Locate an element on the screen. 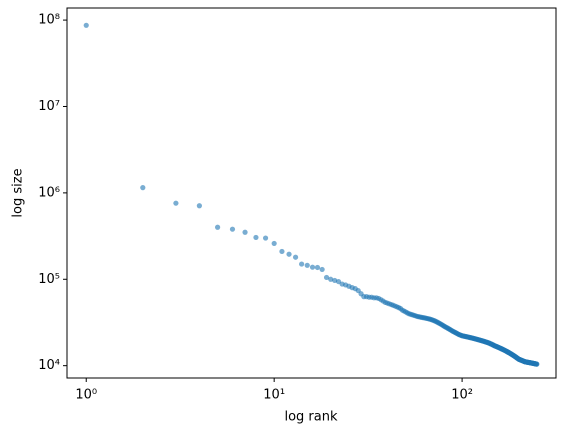 This screenshot has width=570, height=435. x-tick-label: 10⁰ is located at coordinates (86, 395).